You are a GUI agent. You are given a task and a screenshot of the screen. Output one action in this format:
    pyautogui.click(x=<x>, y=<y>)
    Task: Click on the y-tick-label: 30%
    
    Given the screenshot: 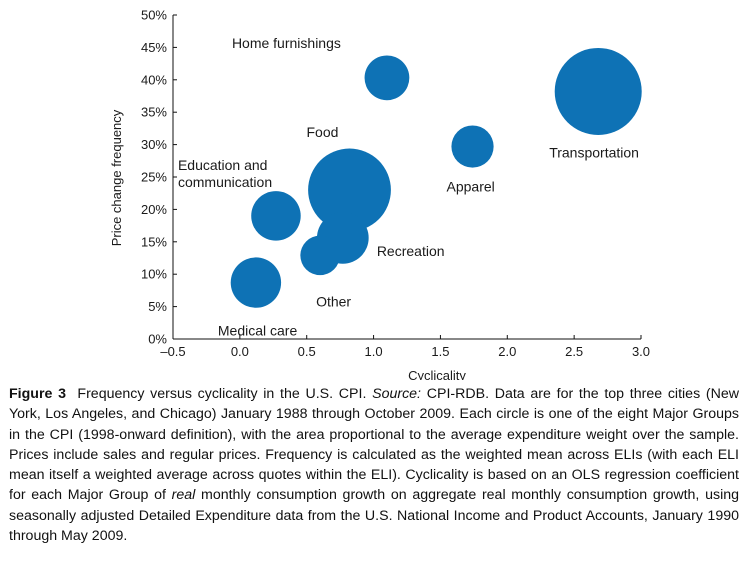 What is the action you would take?
    pyautogui.click(x=154, y=144)
    